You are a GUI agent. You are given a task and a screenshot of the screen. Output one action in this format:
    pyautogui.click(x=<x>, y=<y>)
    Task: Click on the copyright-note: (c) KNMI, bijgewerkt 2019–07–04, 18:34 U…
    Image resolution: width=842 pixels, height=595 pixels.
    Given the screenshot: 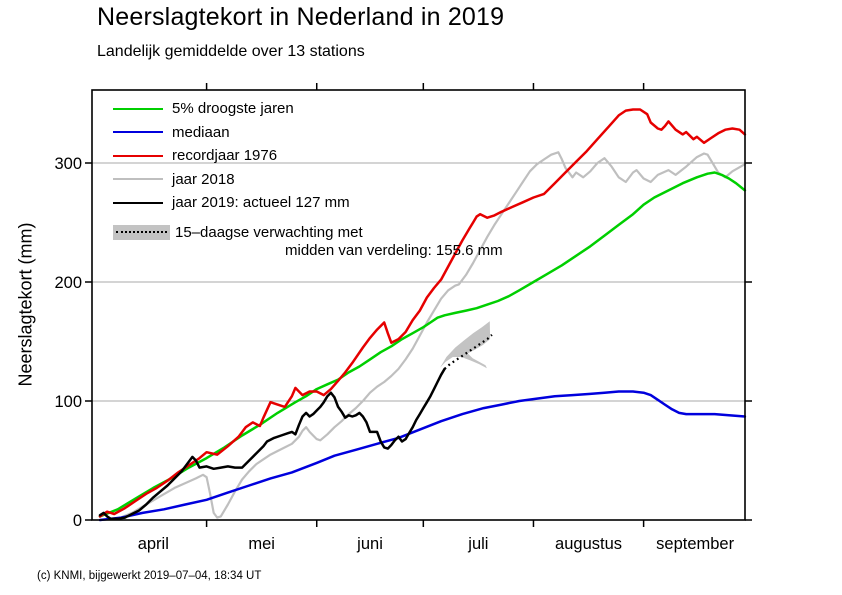 What is the action you would take?
    pyautogui.click(x=149, y=576)
    